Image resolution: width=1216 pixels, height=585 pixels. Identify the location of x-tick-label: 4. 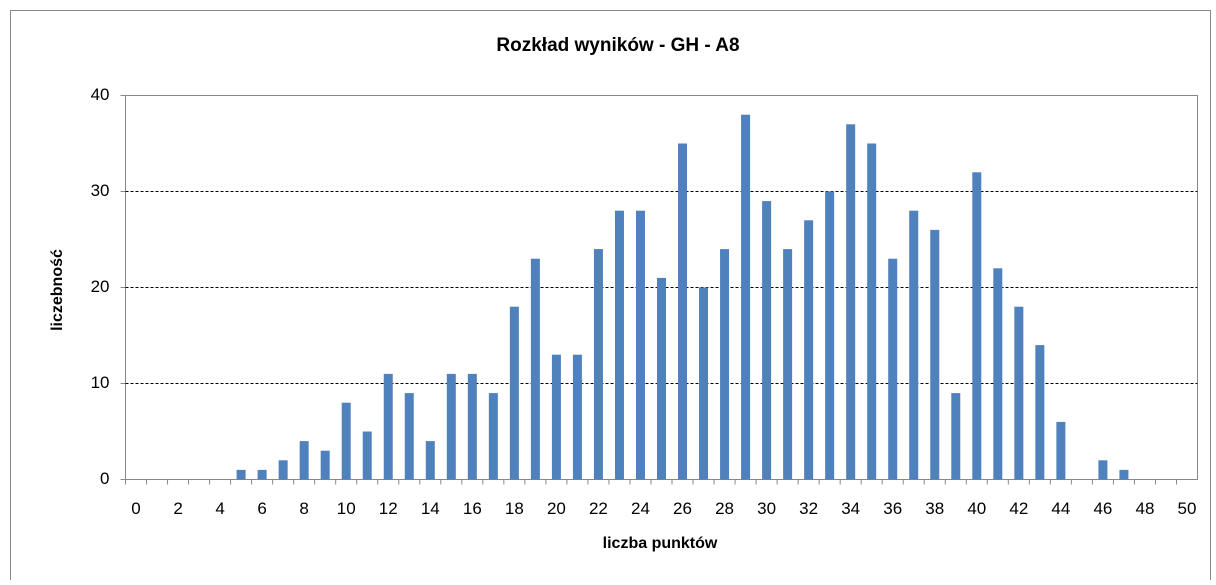
(219, 508).